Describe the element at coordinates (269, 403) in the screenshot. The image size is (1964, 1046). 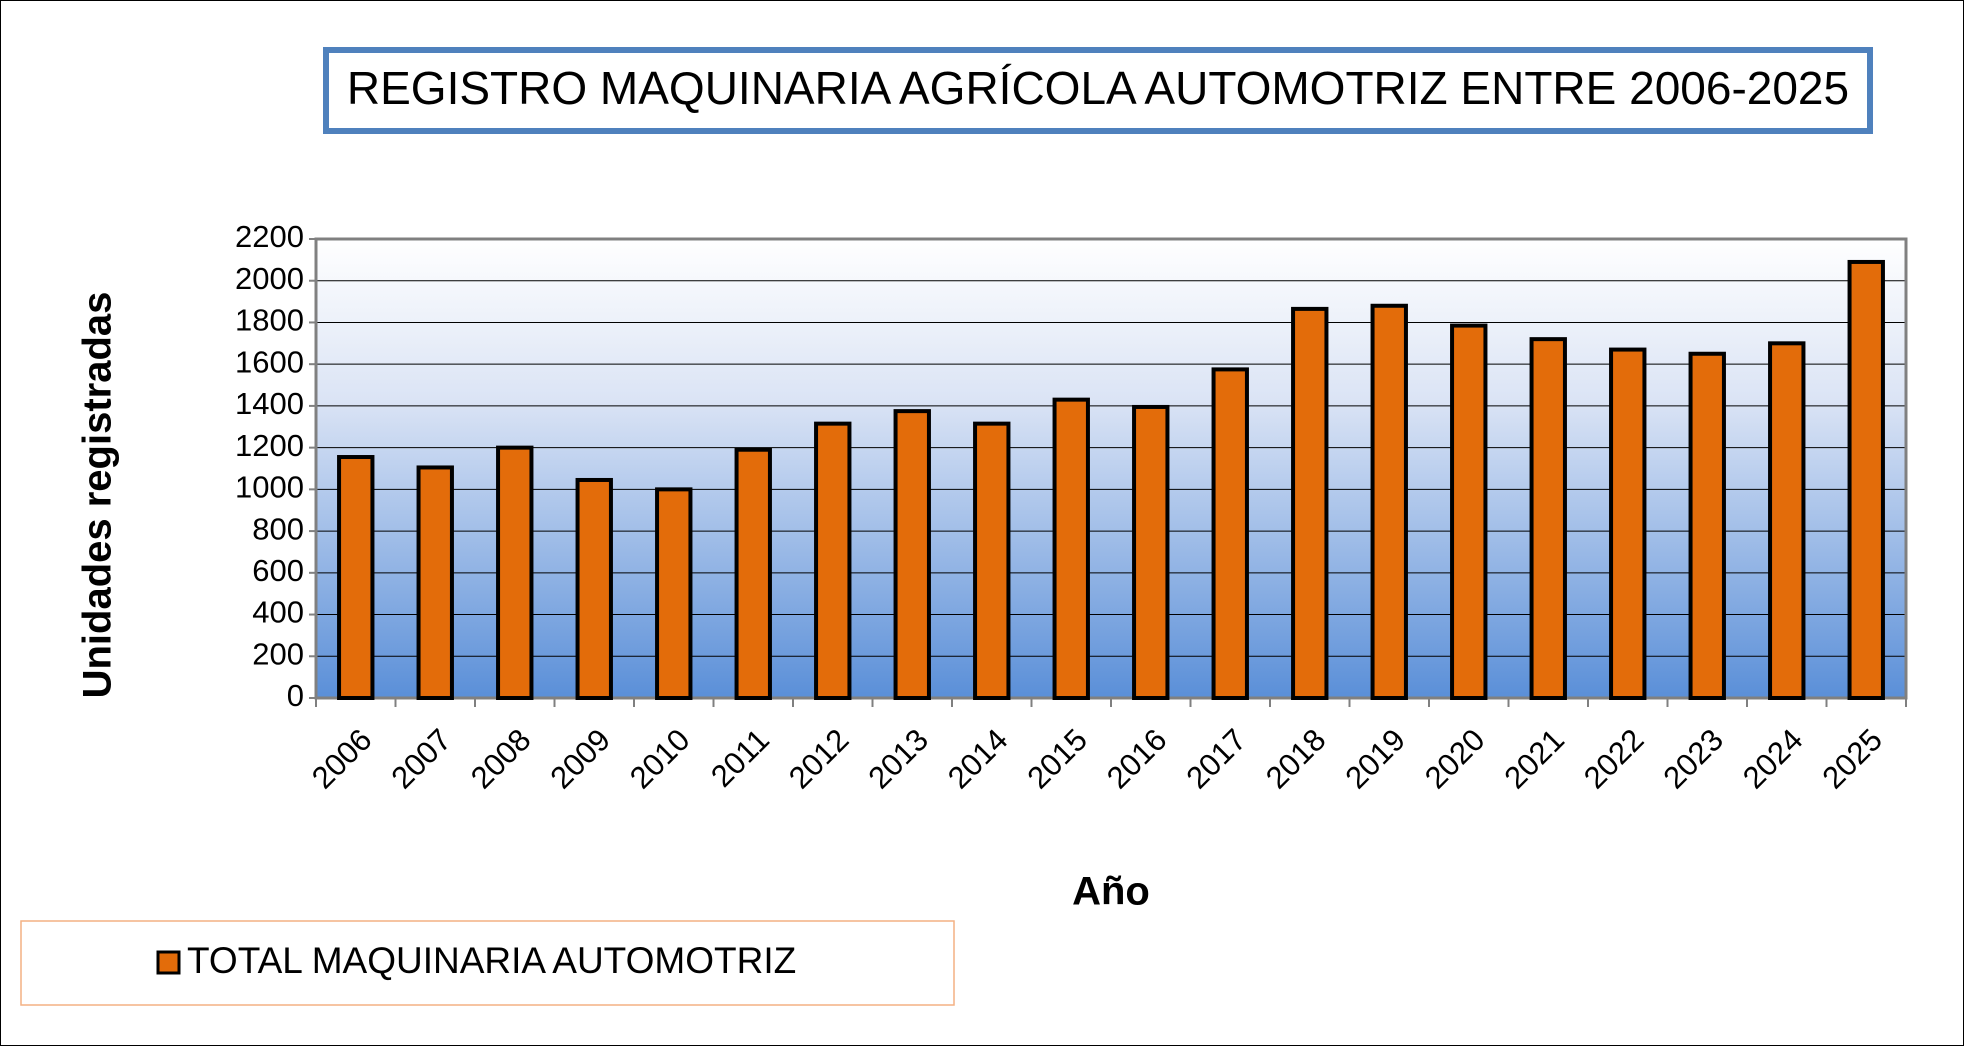
I see `y-tick-label: 1400` at that location.